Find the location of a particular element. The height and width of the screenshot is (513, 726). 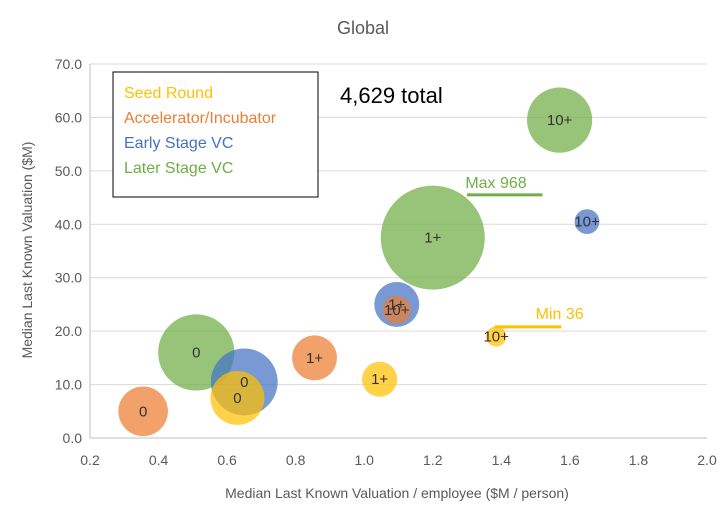

y-tick-label: 60.0 is located at coordinates (68, 117).